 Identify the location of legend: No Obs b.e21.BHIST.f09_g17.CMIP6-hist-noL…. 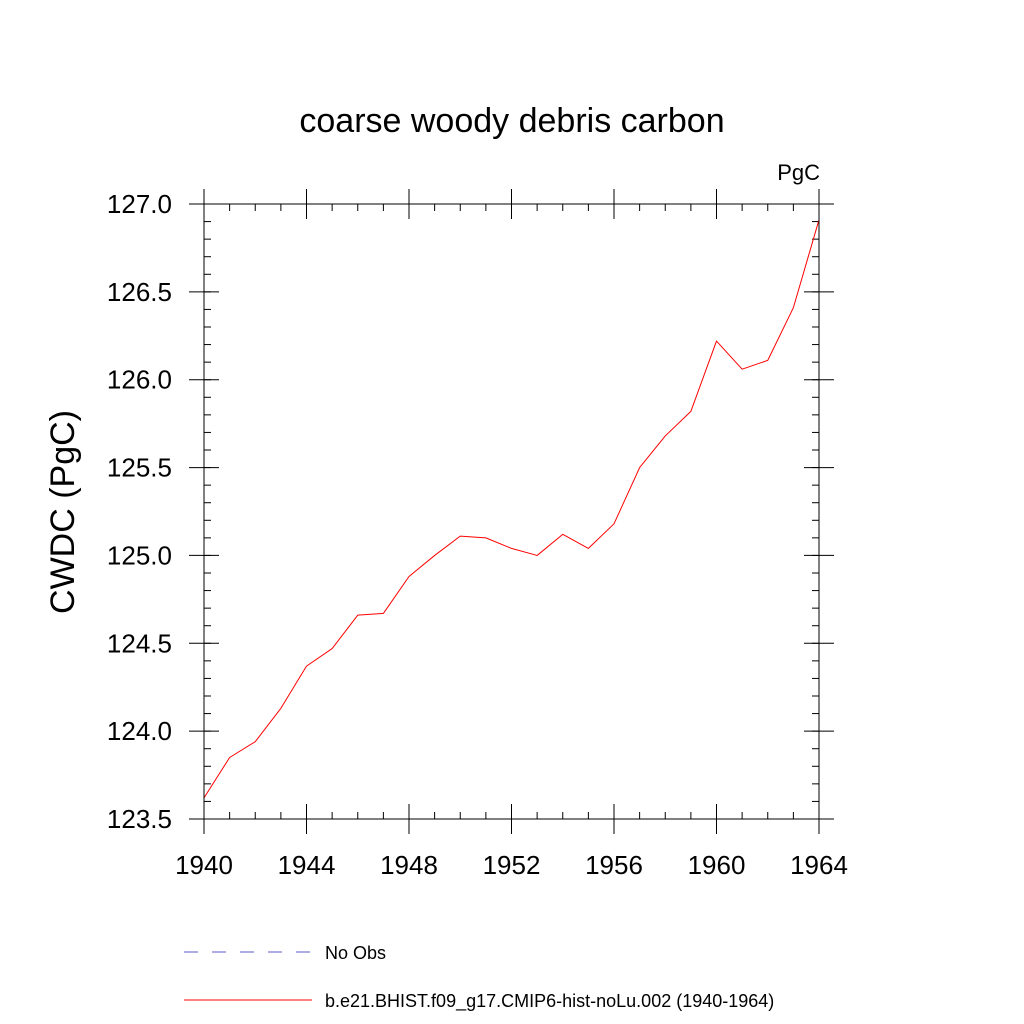
(479, 977).